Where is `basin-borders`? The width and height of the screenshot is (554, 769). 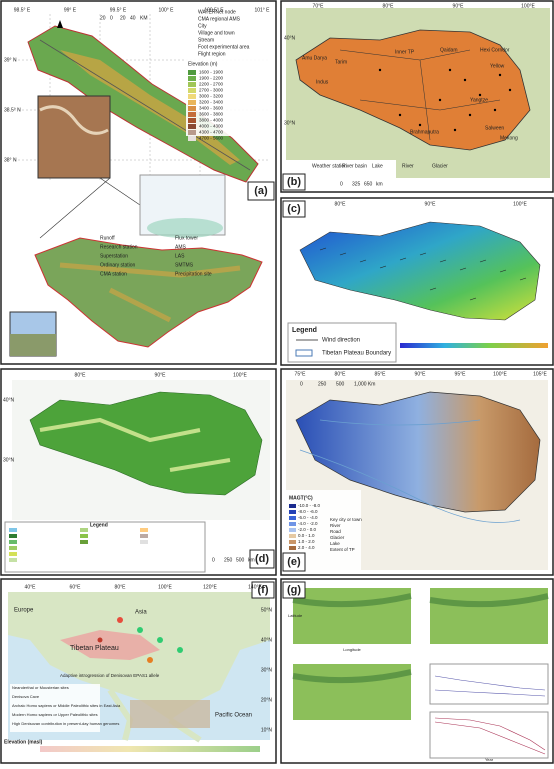
basin-borders is located at coordinates (420, 95).